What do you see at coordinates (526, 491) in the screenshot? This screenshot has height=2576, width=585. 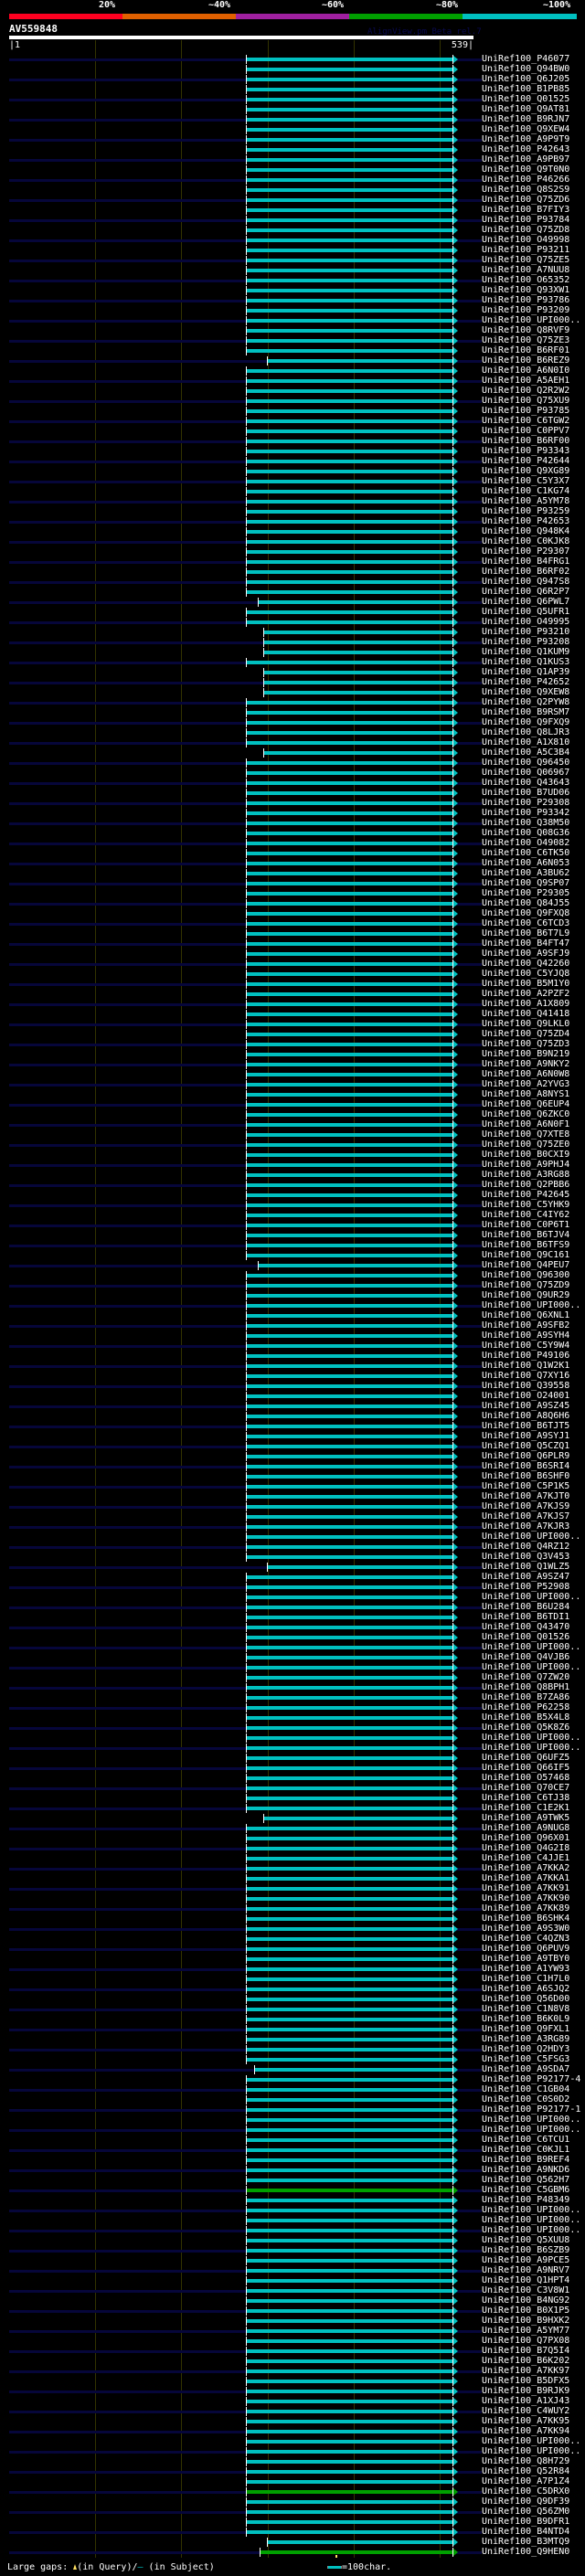 I see `hit-label: UniRef100_C1KG74` at bounding box center [526, 491].